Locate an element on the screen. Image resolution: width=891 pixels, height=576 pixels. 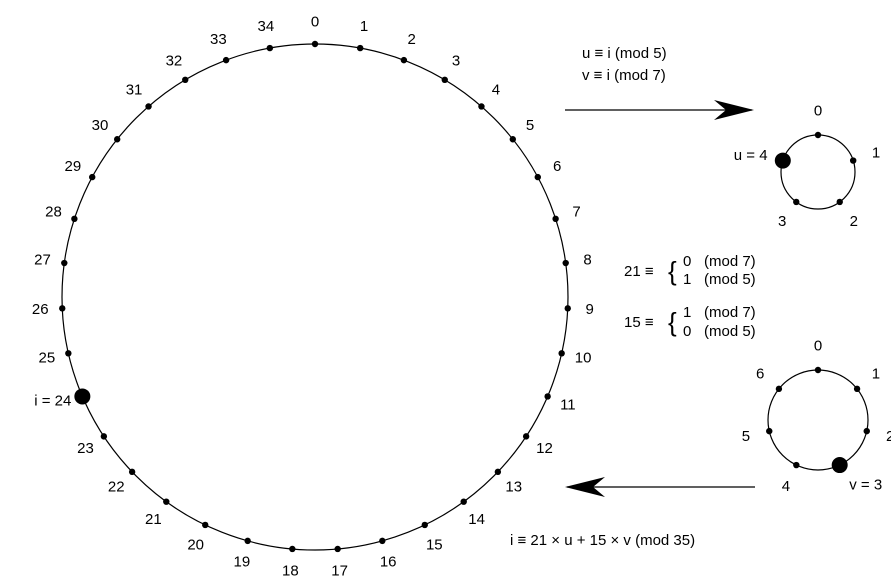
ring-mod-35-tick-label: 29 is located at coordinates (72, 166).